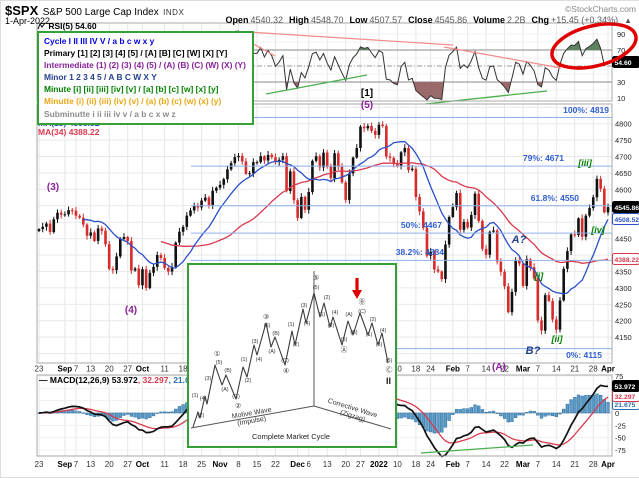 This screenshot has height=478, width=639. What do you see at coordinates (627, 260) in the screenshot?
I see `svg-text: 4388.22` at bounding box center [627, 260].